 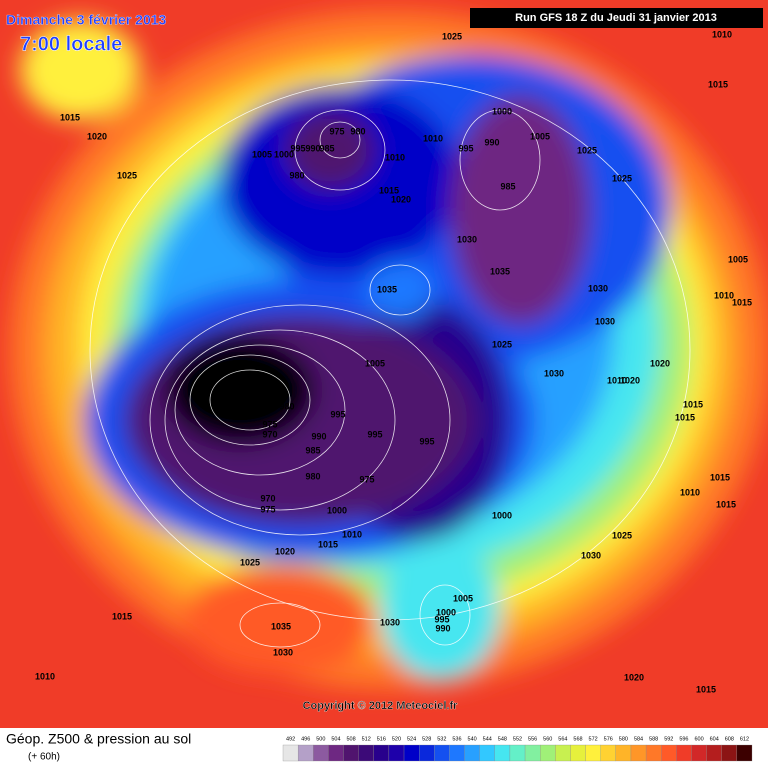 What do you see at coordinates (305, 739) in the screenshot?
I see `legend-label: 496` at bounding box center [305, 739].